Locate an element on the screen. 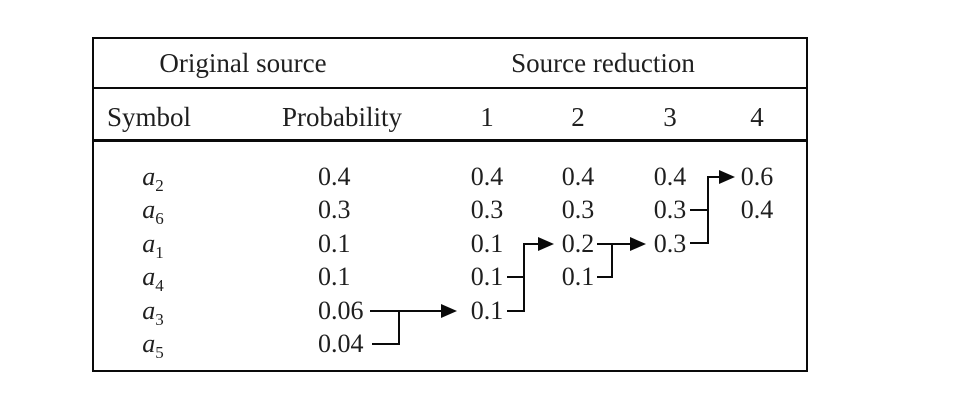 The width and height of the screenshot is (954, 411). merge-prob-dash is located at coordinates (386, 344).